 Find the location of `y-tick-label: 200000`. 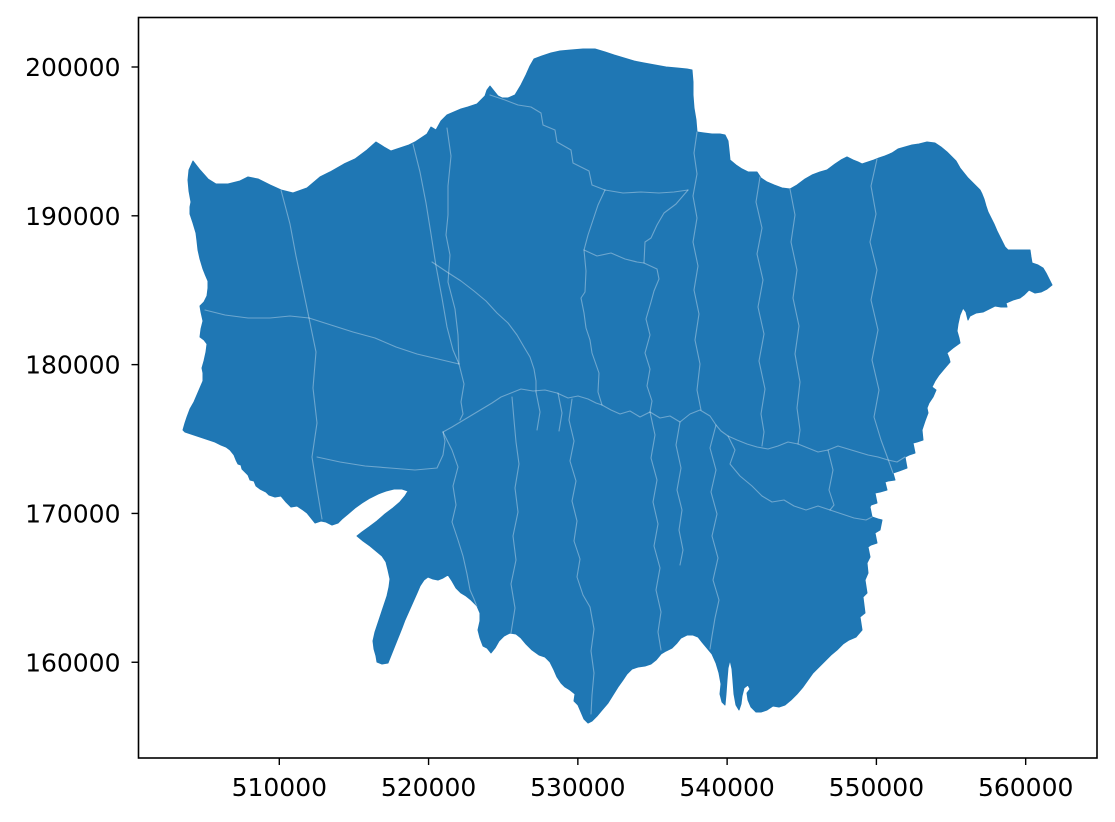

y-tick-label: 200000 is located at coordinates (72, 67).